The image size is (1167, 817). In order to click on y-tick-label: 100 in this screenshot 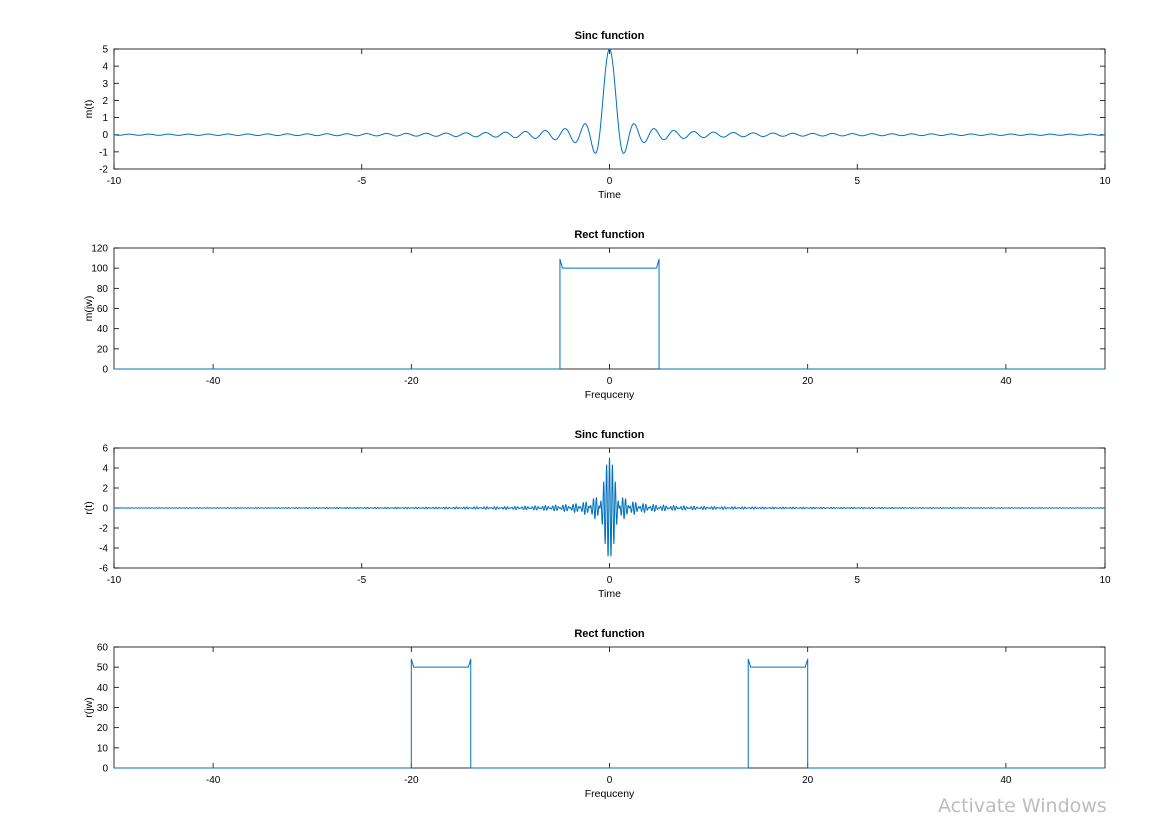, I will do `click(99, 269)`.